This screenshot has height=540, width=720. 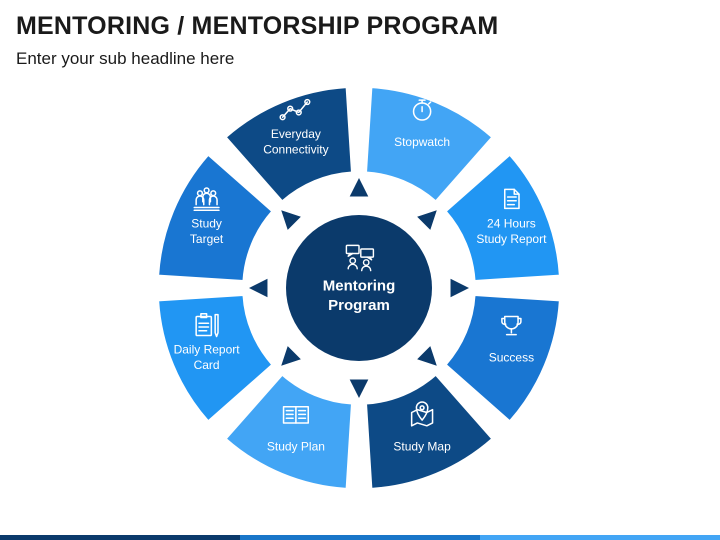 I want to click on segment-everyday-connectivity, so click(x=289, y=144).